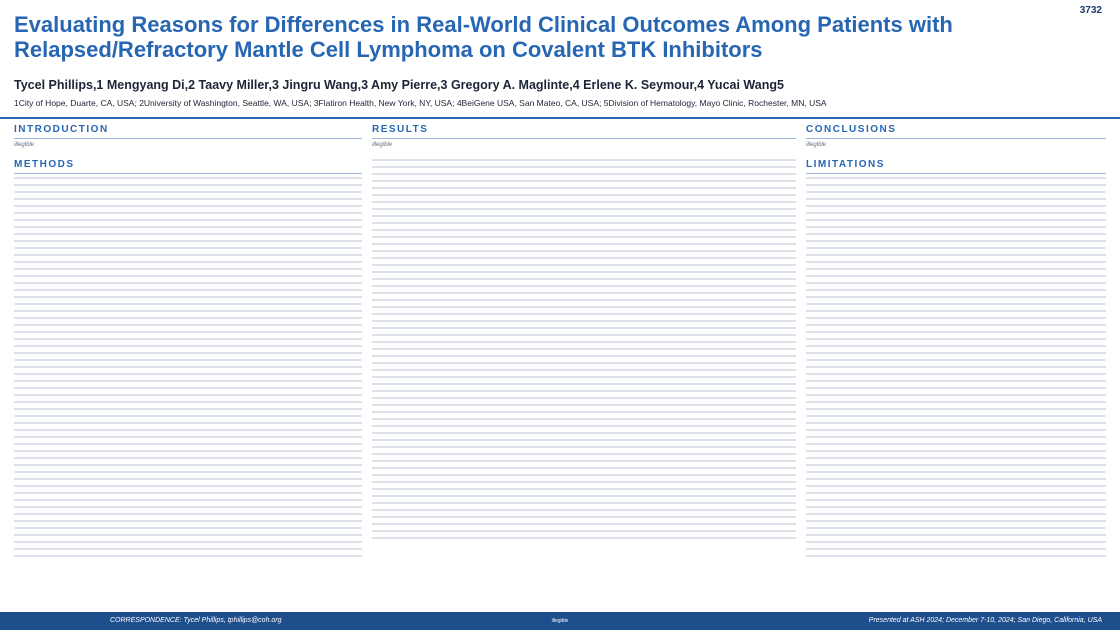  I want to click on center-column-body: illegible, so click(382, 145).